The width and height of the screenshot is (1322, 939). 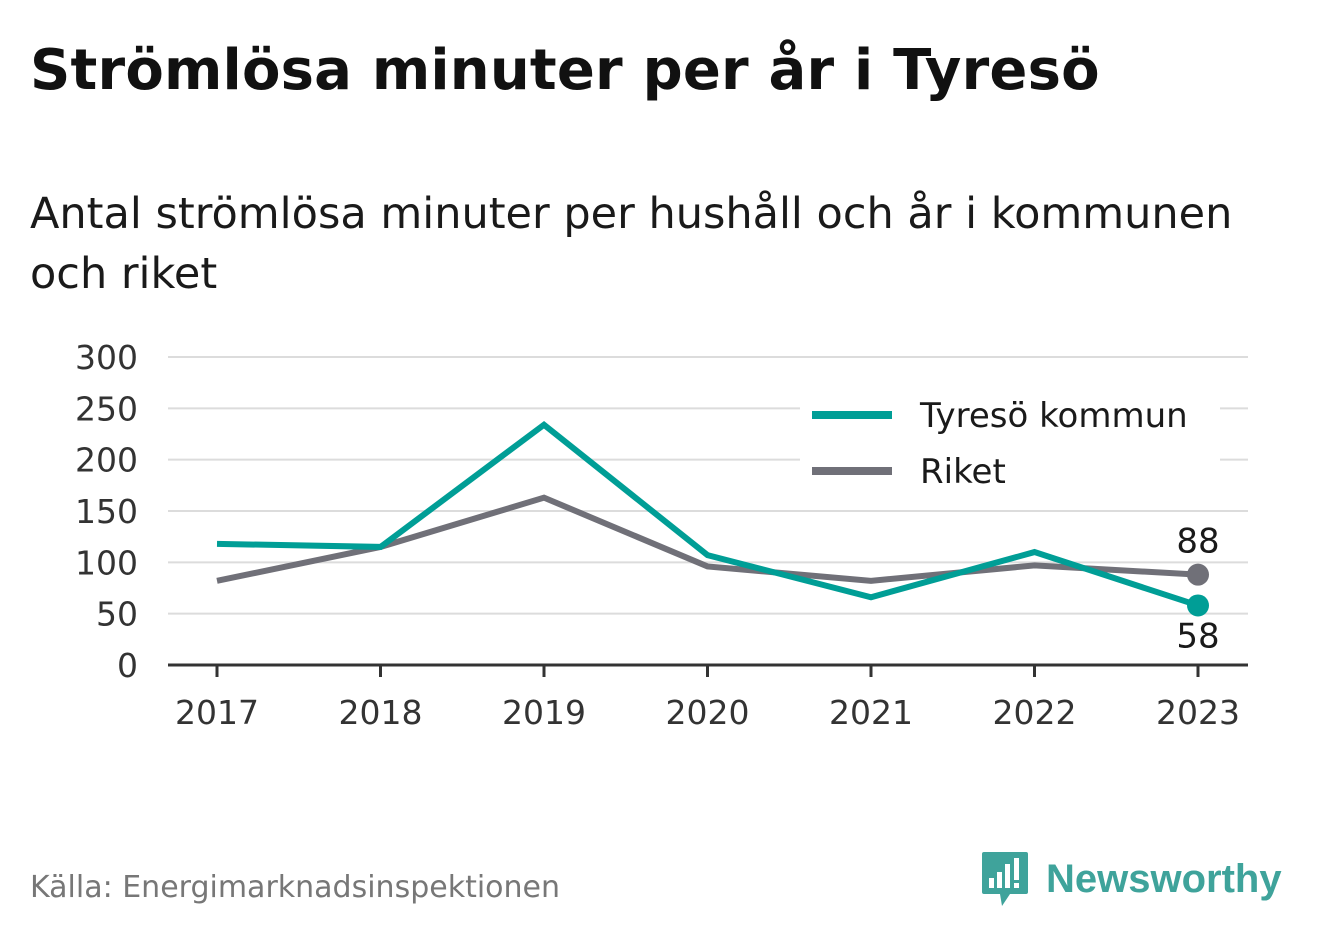 I want to click on x-tick-label: 2022, so click(x=1035, y=712).